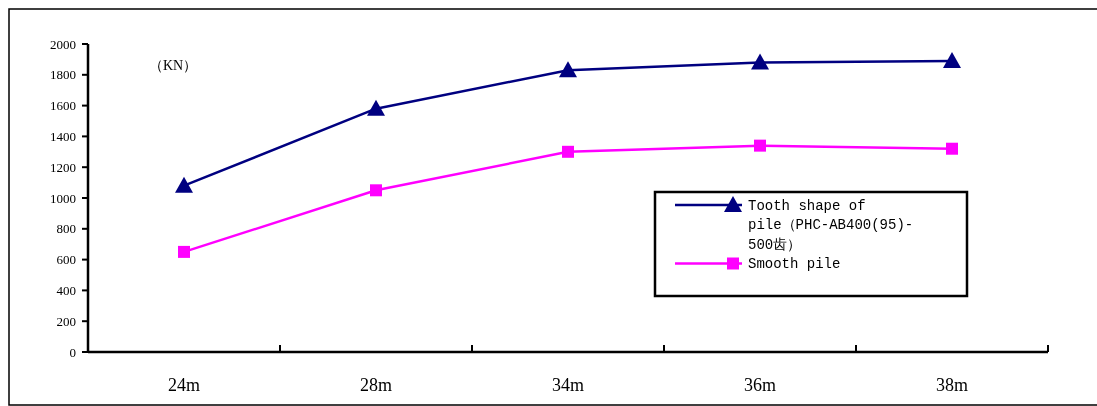  I want to click on y-tick-label: 1800, so click(63, 75).